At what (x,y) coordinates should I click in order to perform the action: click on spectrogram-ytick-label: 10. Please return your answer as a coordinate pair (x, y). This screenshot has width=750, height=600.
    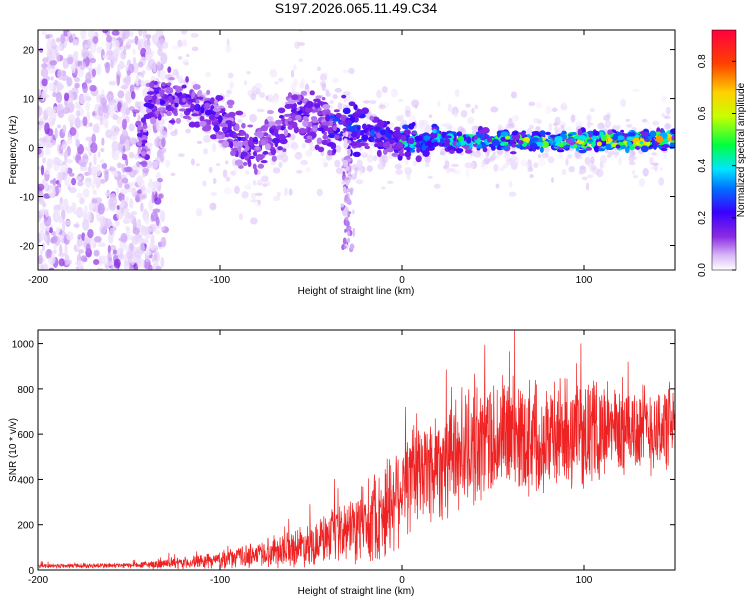
    Looking at the image, I should click on (29, 100).